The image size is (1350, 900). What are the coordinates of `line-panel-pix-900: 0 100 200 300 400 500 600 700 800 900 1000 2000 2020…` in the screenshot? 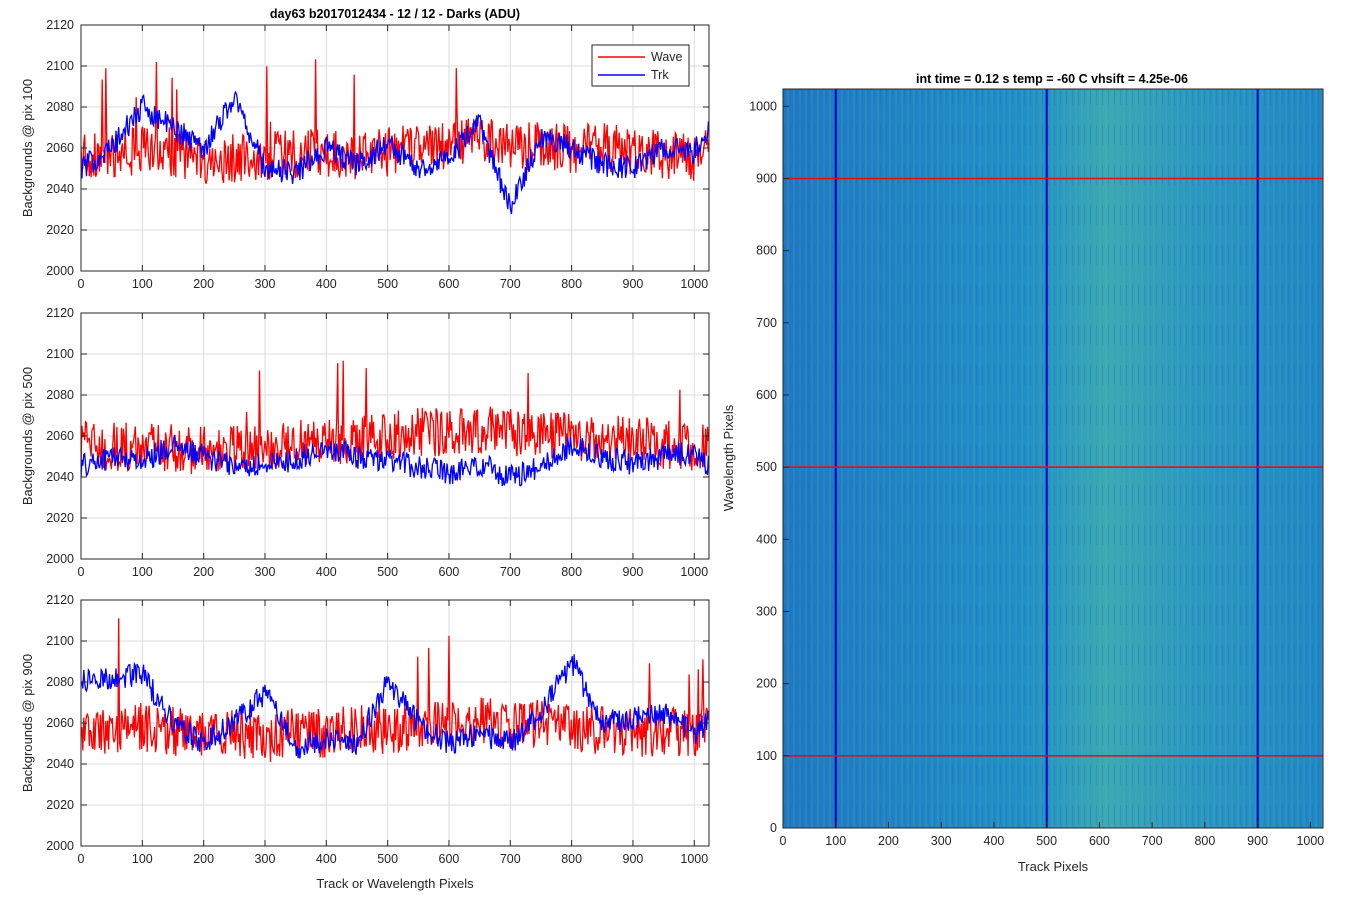 It's located at (378, 729).